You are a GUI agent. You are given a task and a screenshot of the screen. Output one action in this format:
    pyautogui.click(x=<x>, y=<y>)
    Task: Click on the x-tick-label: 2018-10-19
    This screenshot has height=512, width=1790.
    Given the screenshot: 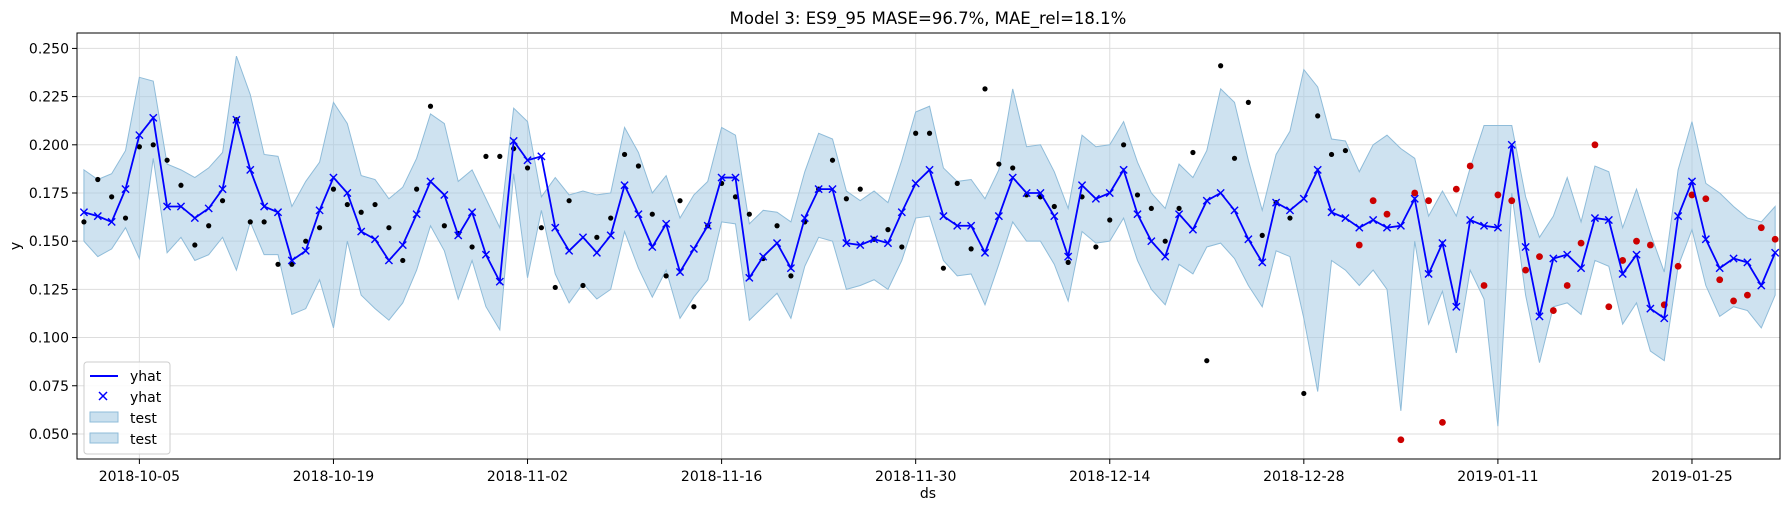 What is the action you would take?
    pyautogui.click(x=333, y=477)
    